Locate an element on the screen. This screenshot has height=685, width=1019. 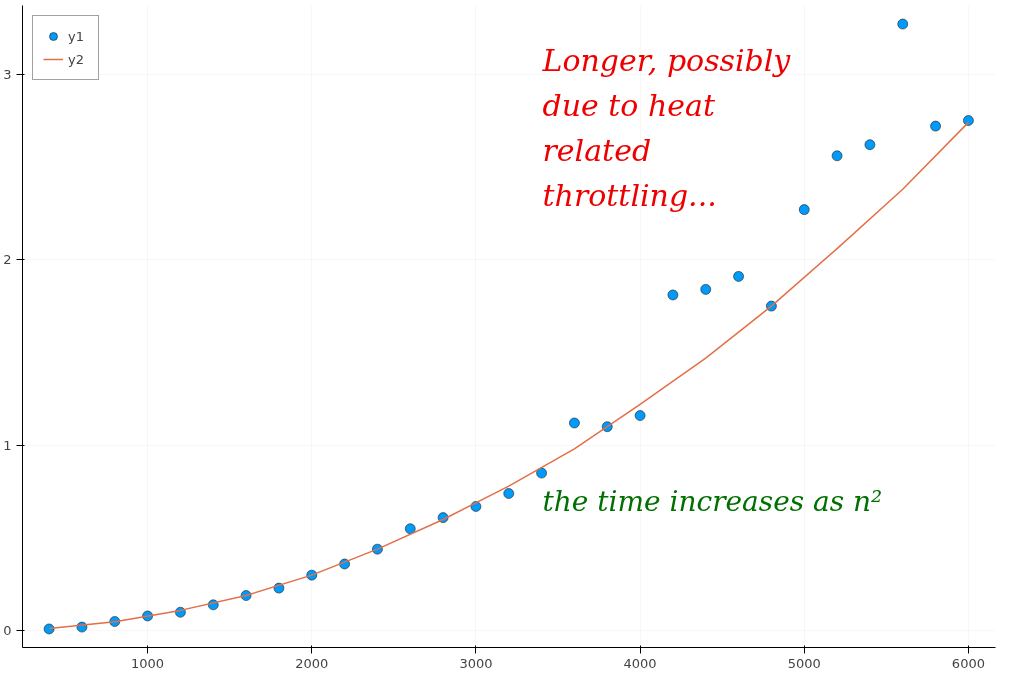
x-tick-label: 5000 is located at coordinates (804, 663).